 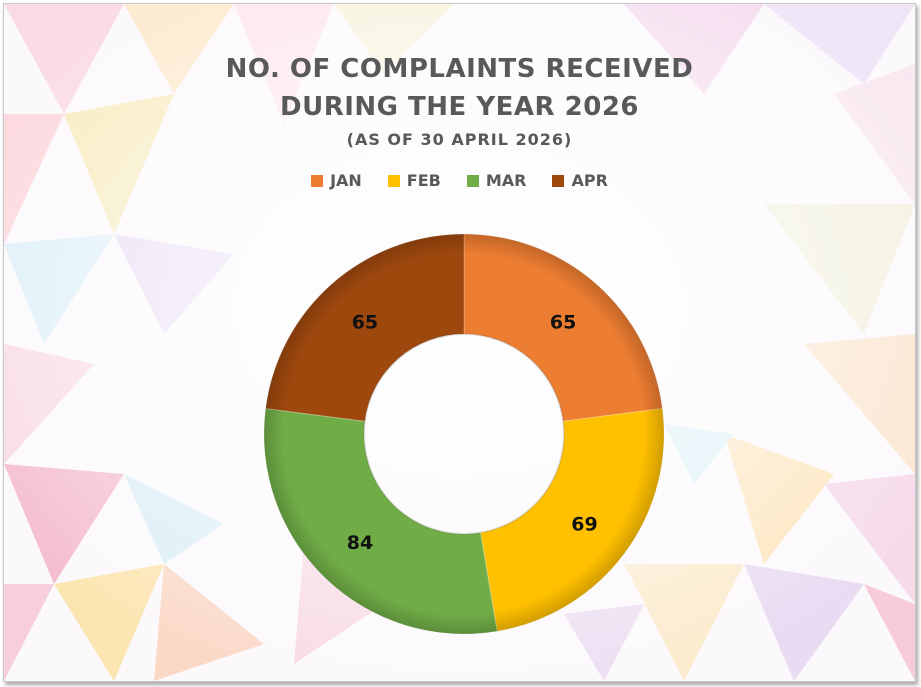 What do you see at coordinates (584, 524) in the screenshot?
I see `data-label-feb: 69` at bounding box center [584, 524].